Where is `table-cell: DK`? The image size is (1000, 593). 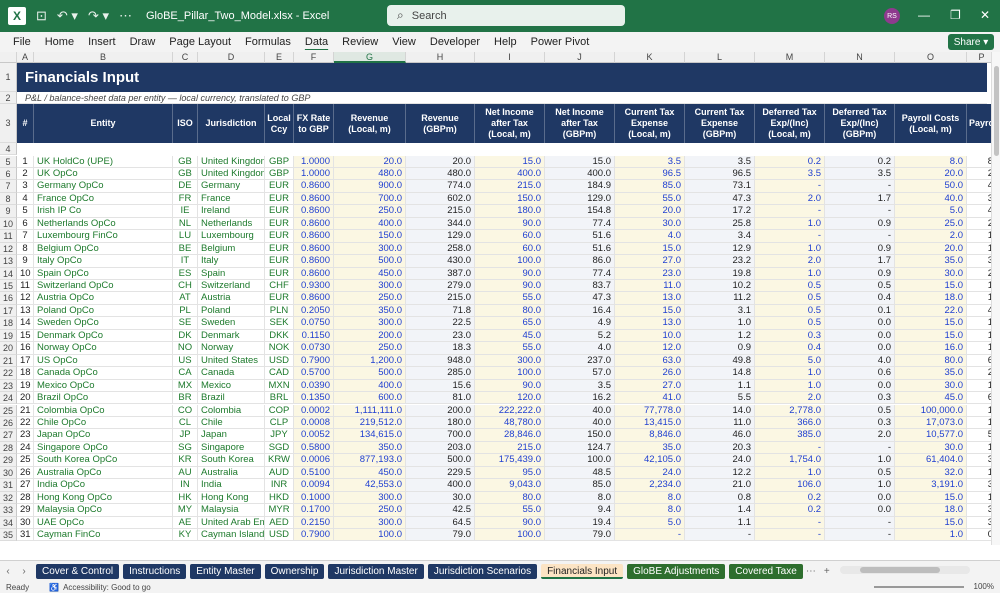 table-cell: DK is located at coordinates (185, 336).